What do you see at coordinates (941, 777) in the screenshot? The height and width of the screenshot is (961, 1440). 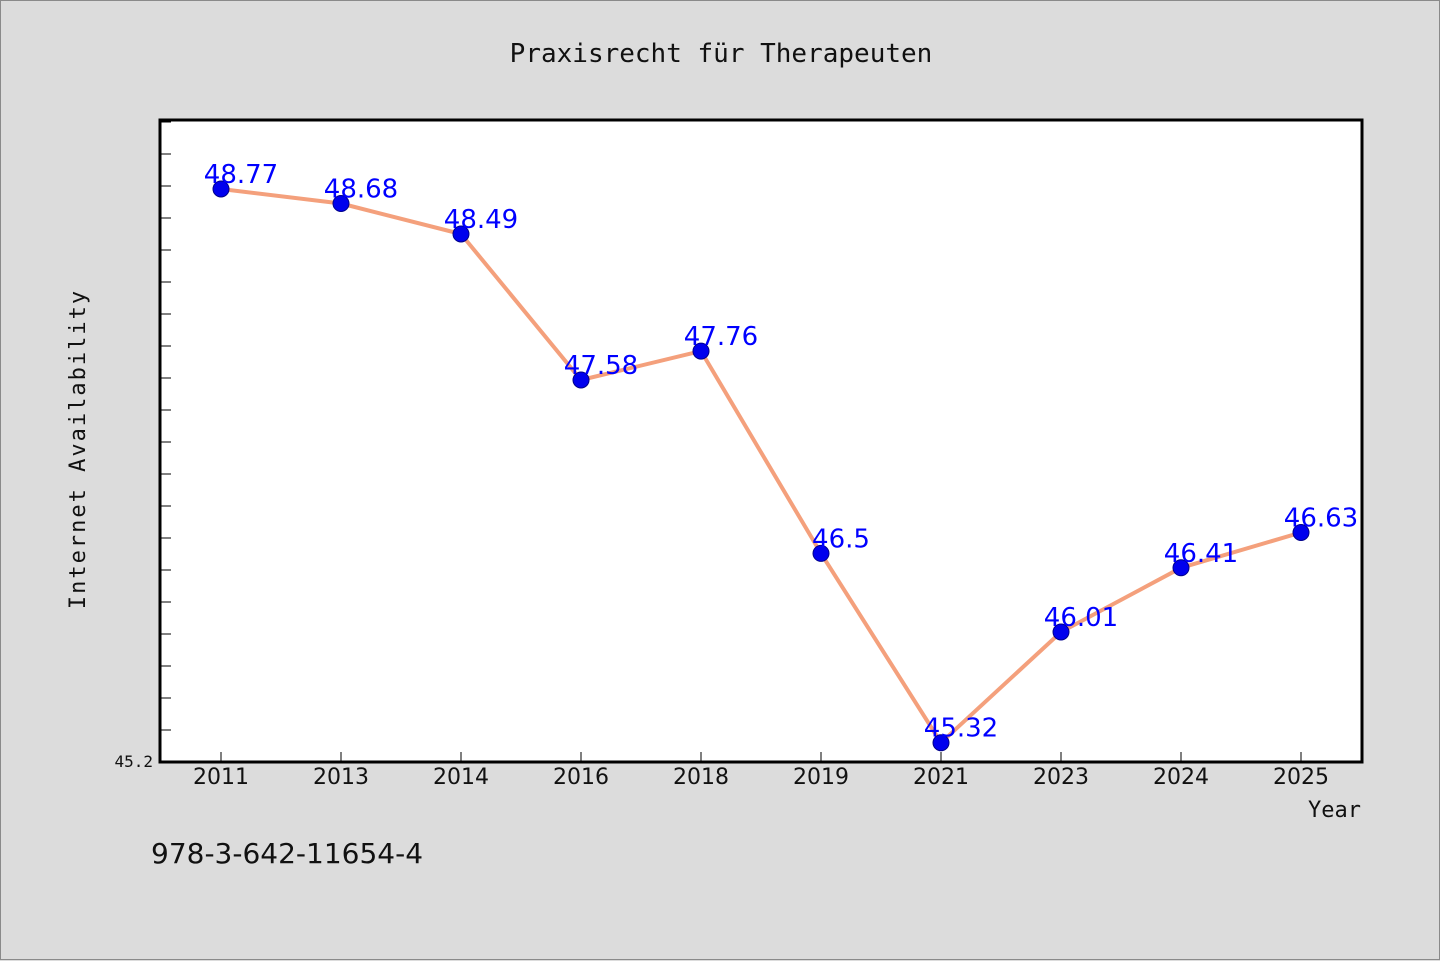 I see `x-axis-tick-label: 2021` at bounding box center [941, 777].